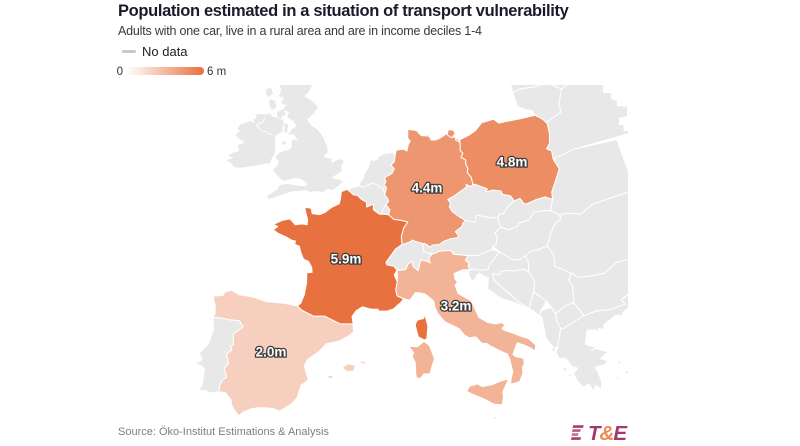  Describe the element at coordinates (271, 352) in the screenshot. I see `svg-text: 2.0m` at that location.